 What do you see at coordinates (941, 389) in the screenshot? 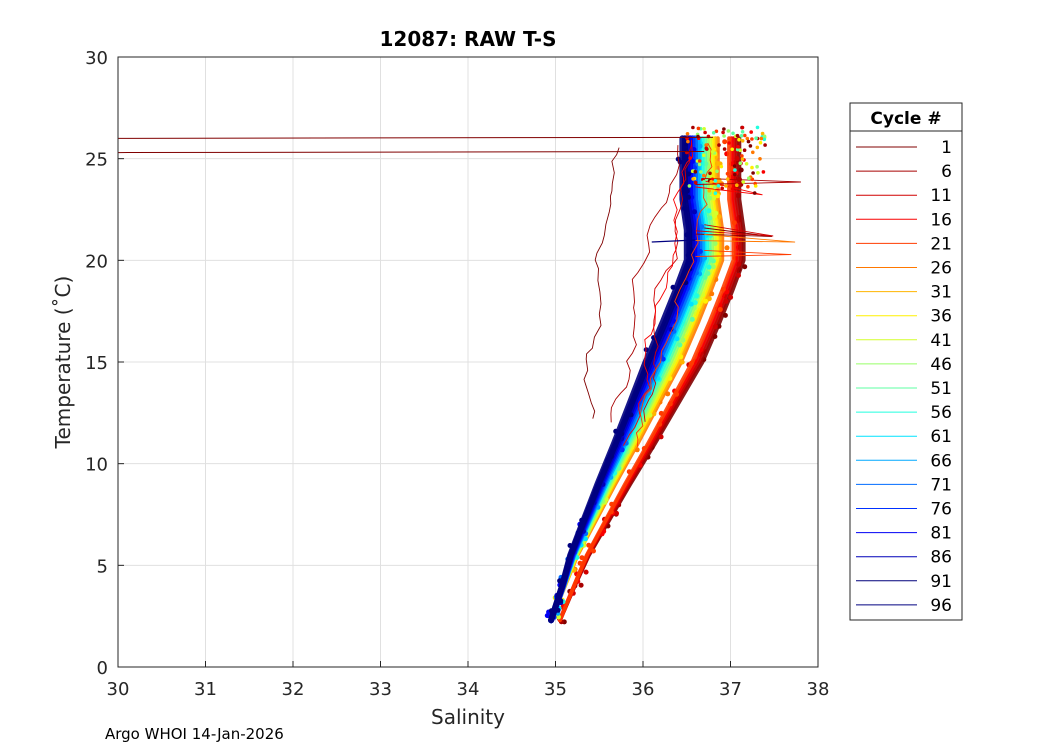
I see `legend-label: 51` at bounding box center [941, 389].